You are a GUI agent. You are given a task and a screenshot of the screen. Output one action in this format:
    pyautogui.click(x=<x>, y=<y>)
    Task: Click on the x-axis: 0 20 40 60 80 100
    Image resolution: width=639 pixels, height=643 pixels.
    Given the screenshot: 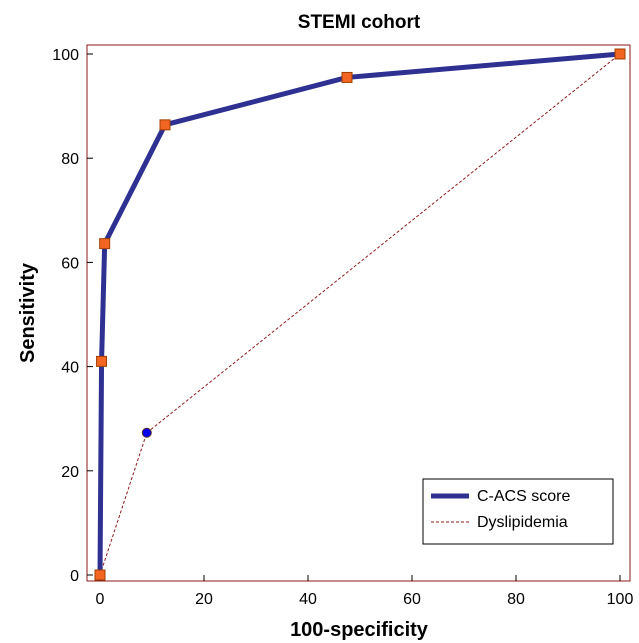 What is the action you would take?
    pyautogui.click(x=365, y=591)
    